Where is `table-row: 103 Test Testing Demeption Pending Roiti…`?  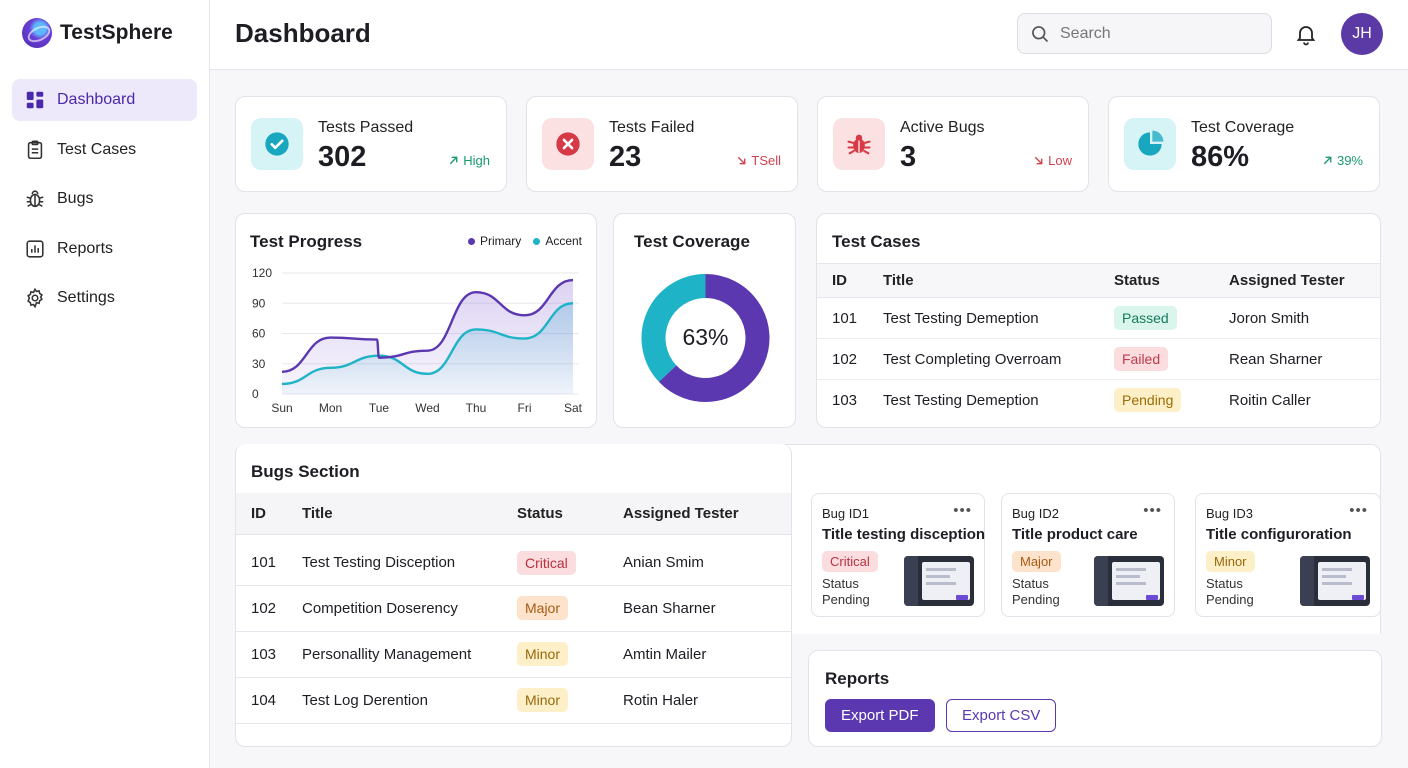
table-row: 103 Test Testing Demeption Pending Roiti… is located at coordinates (1098, 400).